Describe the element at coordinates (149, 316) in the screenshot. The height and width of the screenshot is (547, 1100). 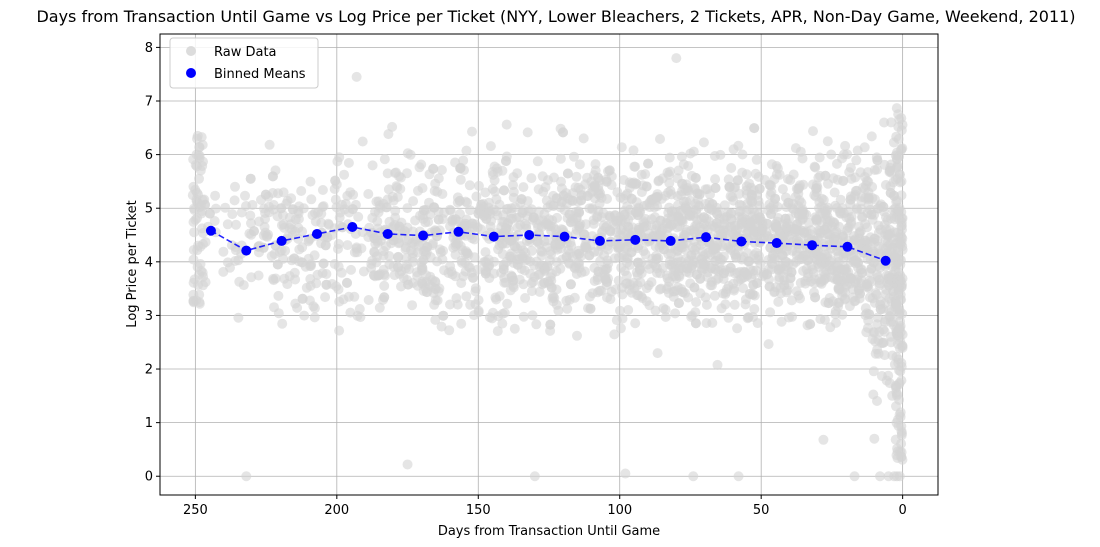
I see `y-tick-label: 3` at that location.